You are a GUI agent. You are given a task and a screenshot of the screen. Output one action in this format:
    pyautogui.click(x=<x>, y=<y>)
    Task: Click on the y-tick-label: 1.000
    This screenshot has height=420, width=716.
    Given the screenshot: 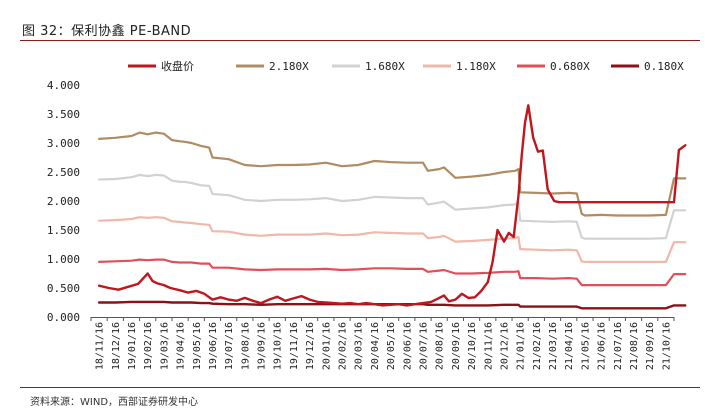 What is the action you would take?
    pyautogui.click(x=63, y=259)
    